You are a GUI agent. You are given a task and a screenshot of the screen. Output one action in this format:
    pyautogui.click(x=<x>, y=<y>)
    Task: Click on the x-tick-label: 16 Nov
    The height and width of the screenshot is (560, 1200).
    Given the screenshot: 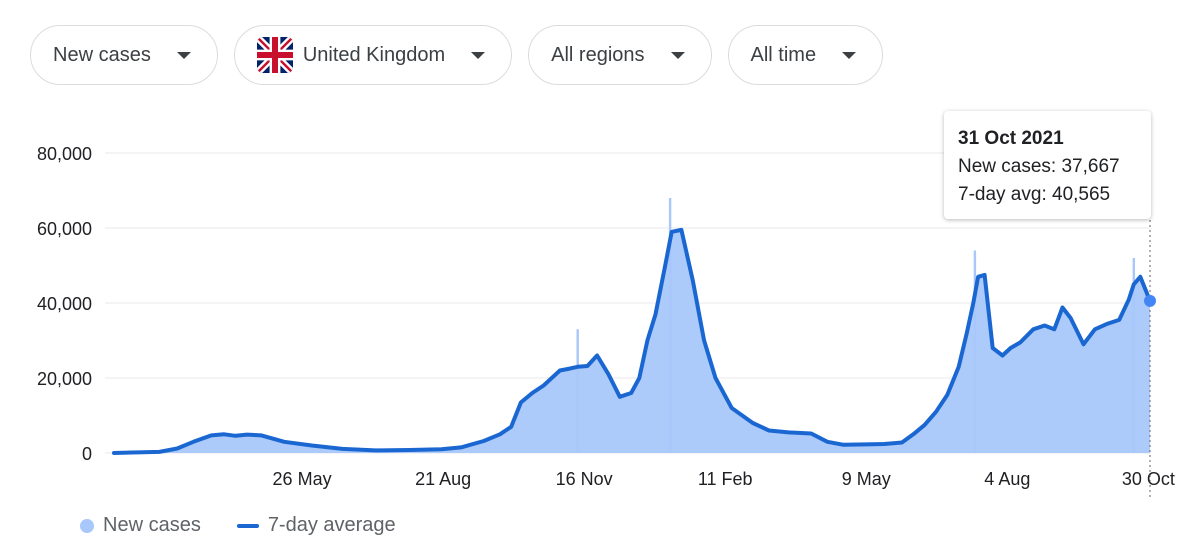 What is the action you would take?
    pyautogui.click(x=584, y=479)
    